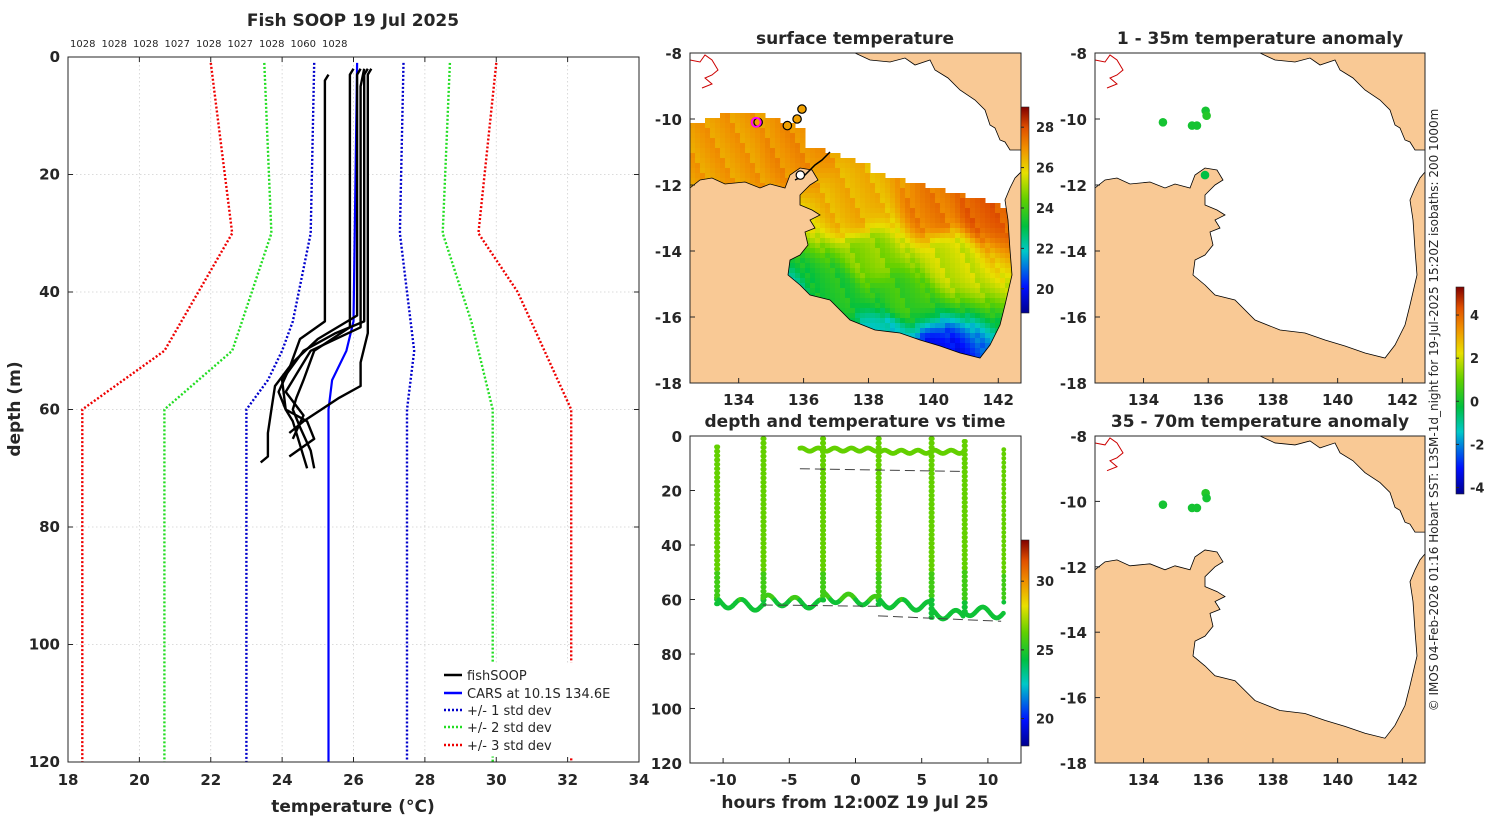  Describe the element at coordinates (1260, 422) in the screenshot. I see `anomaly-deep-title: 35 - 70m temperature anomaly` at that location.